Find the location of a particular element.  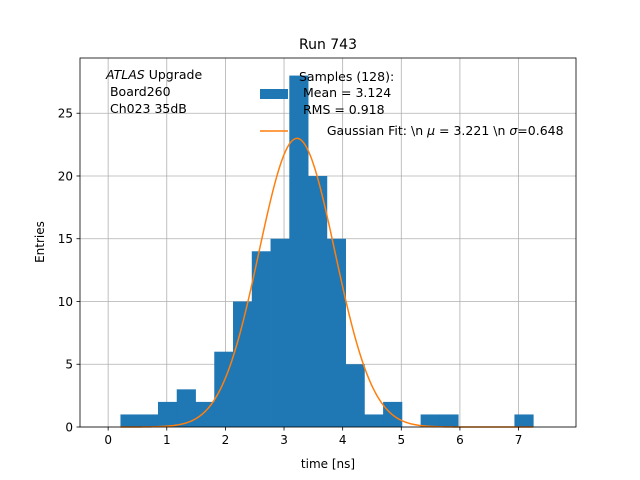

atlas-annotation: ATLAS Upgrade Board260 Ch023 35dB is located at coordinates (153, 91).